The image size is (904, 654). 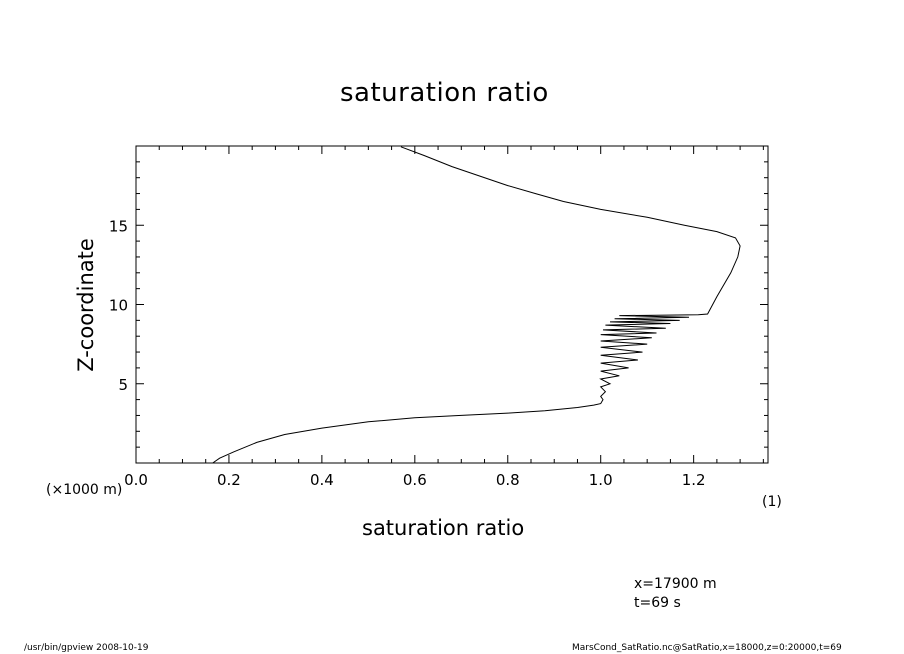 I want to click on y-tick-label: 10, so click(x=118, y=306).